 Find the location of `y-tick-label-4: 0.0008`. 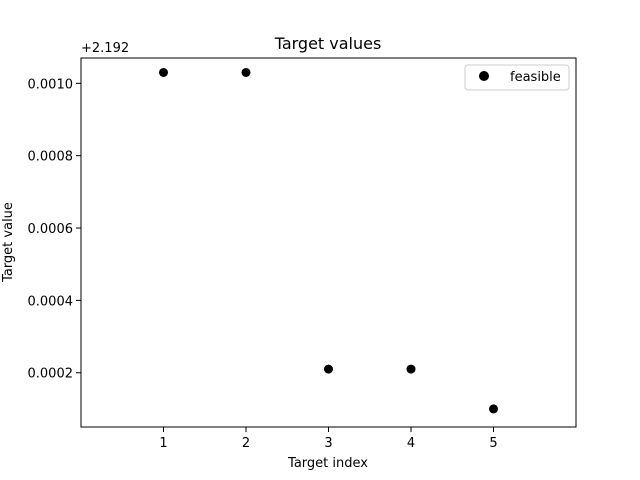

y-tick-label-4: 0.0008 is located at coordinates (51, 157).